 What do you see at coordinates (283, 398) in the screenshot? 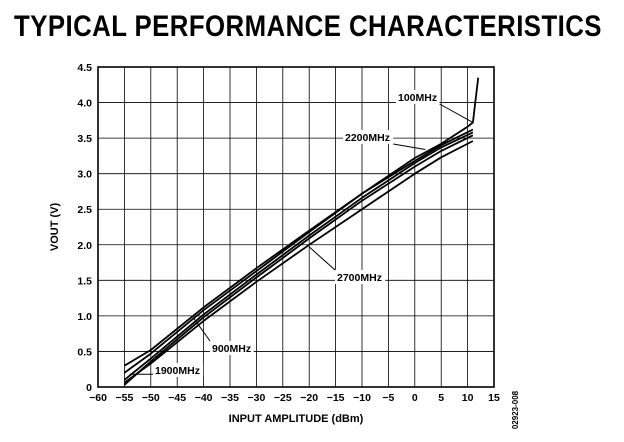
I see `x-tick-label: −25` at bounding box center [283, 398].